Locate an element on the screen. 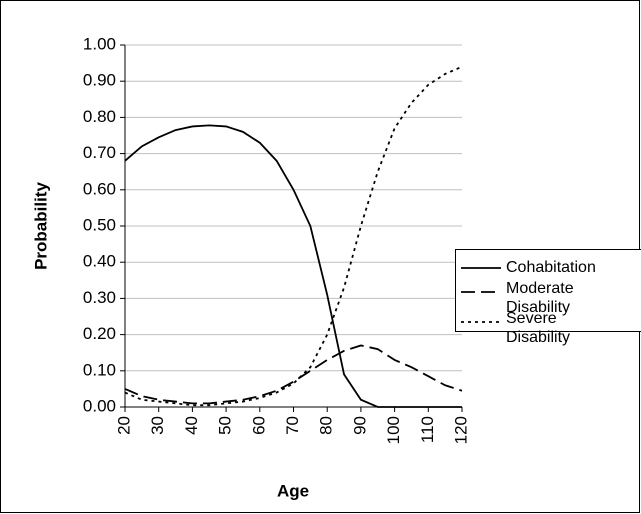 This screenshot has width=641, height=514. legend-label: Severe Disability is located at coordinates (538, 328).